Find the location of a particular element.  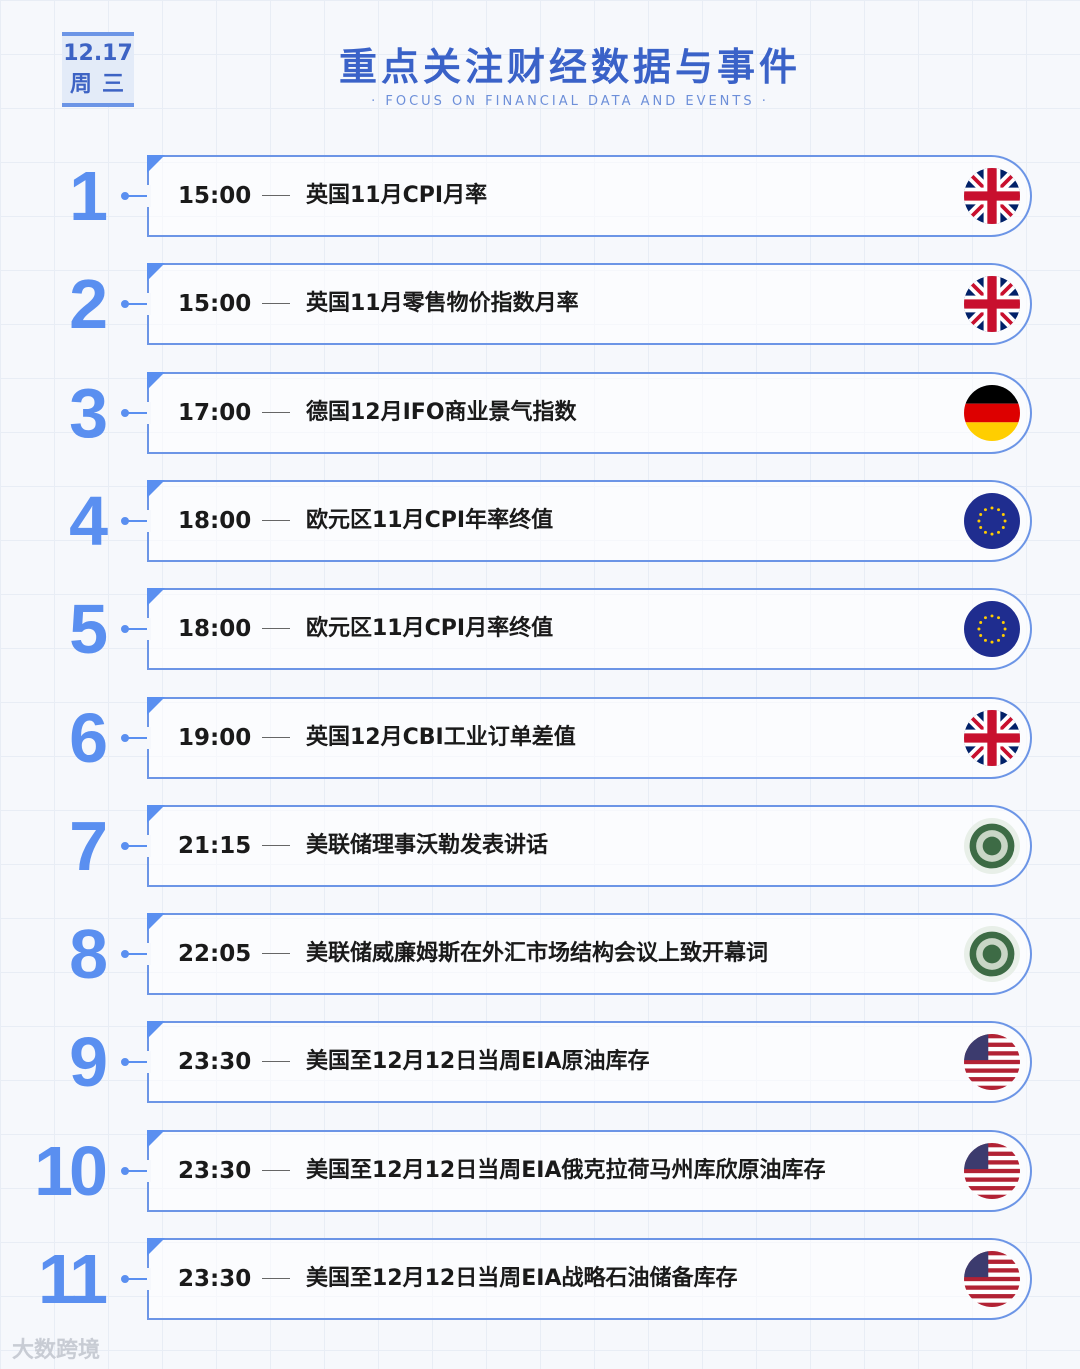

event-row: 4 18:00 欧元区11月CPI年率终值 is located at coordinates (540, 520).